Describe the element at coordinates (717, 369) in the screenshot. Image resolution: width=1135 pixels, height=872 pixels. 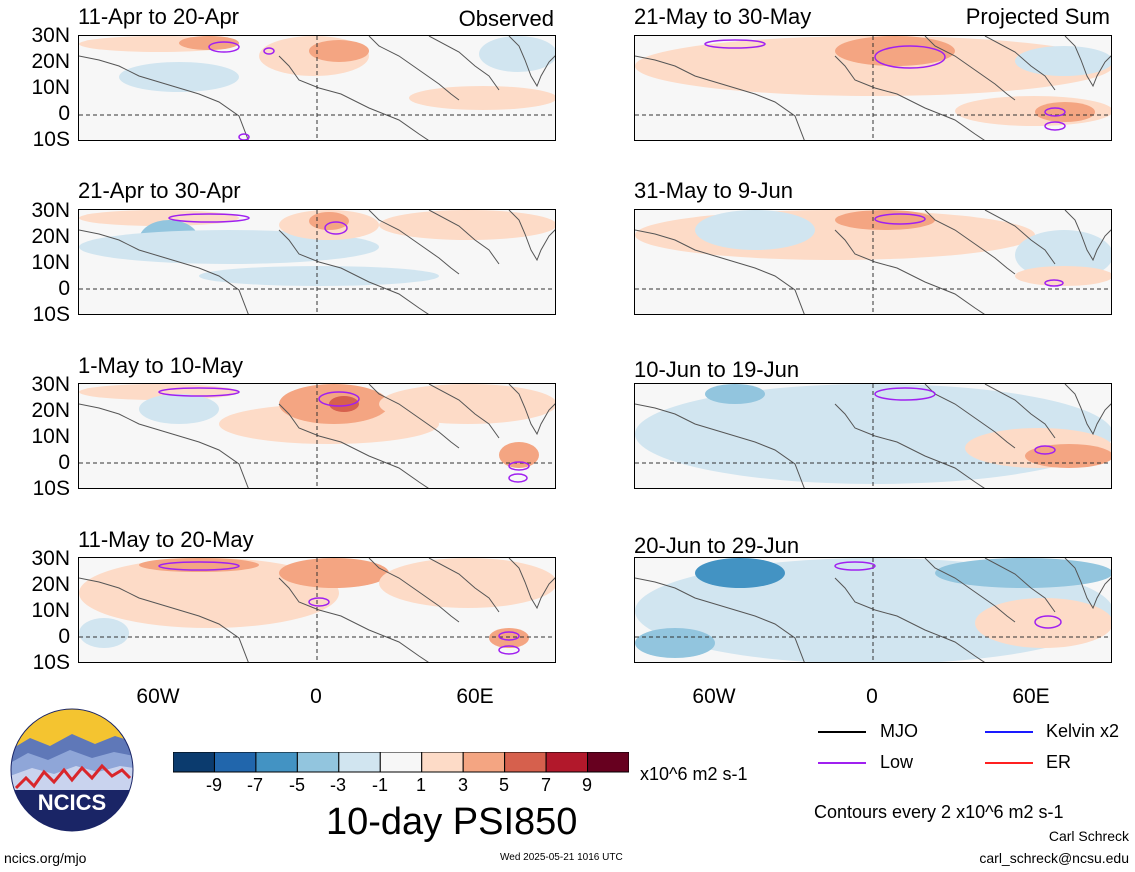
I see `panel-title-proj-3: 10-Jun to 19-Jun` at that location.